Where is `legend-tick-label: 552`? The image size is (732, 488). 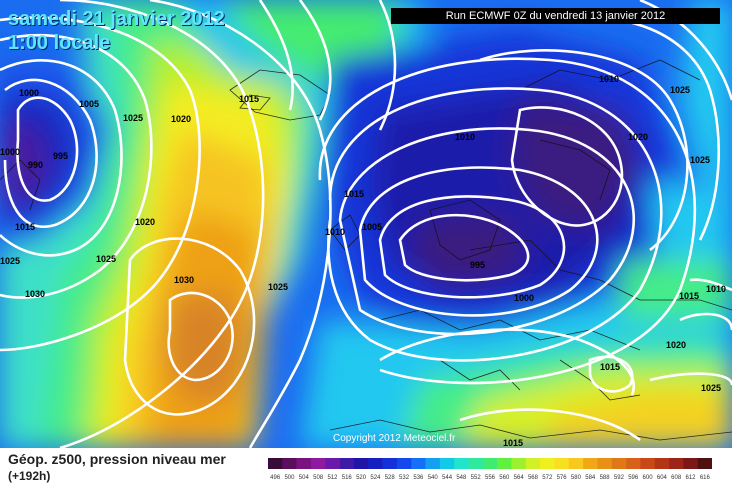
legend-tick-label: 552 is located at coordinates (476, 478).